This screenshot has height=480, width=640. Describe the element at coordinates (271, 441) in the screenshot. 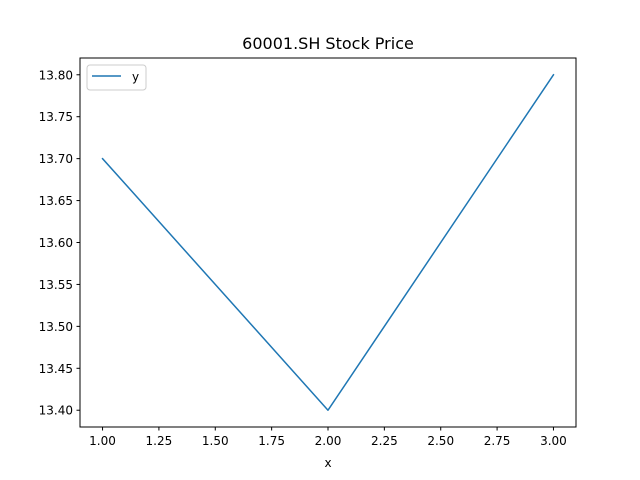

I see `x-tick-label: 1.75` at that location.